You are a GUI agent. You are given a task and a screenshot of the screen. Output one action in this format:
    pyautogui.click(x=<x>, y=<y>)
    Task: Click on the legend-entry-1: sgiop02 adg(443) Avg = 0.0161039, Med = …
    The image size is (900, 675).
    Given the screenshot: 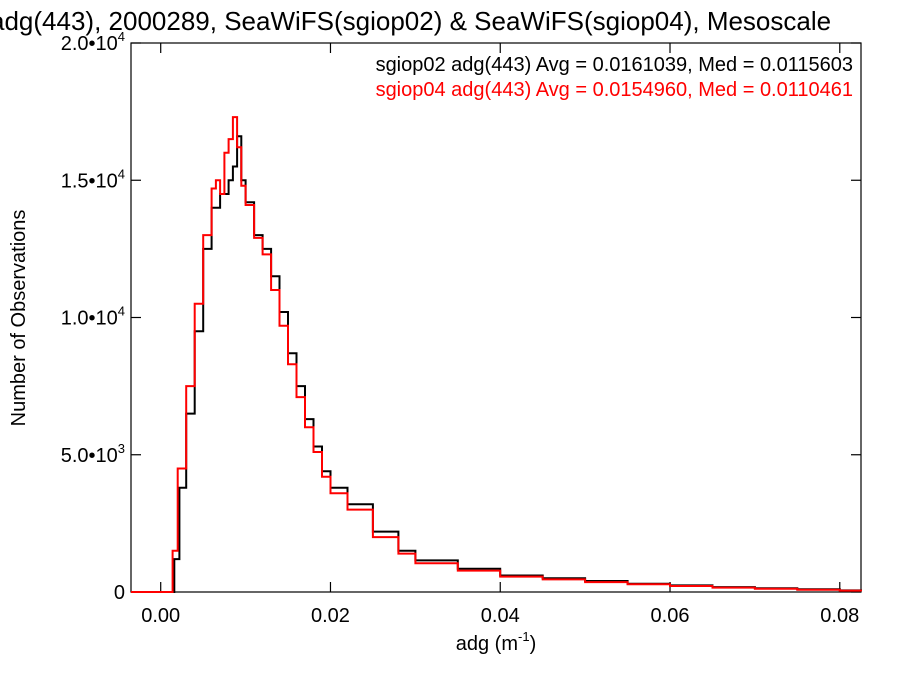 What is the action you would take?
    pyautogui.click(x=614, y=65)
    